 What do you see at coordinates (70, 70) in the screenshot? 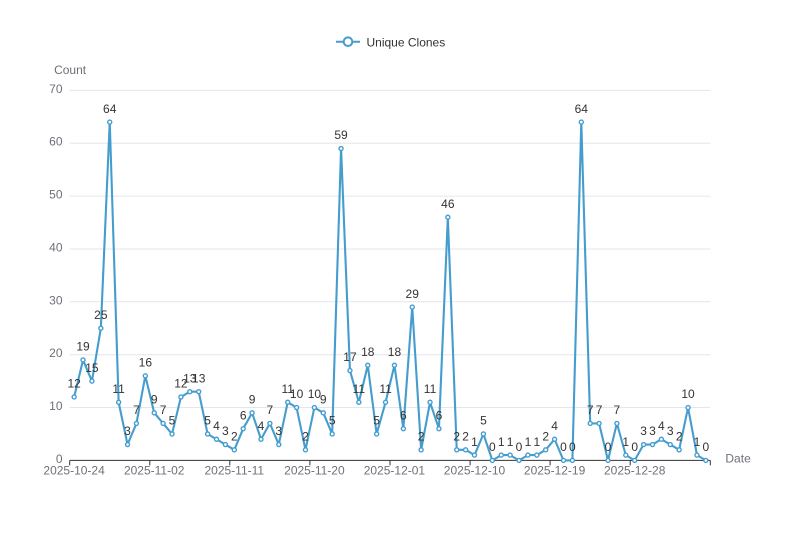
I see `svg-text: Count` at bounding box center [70, 70].